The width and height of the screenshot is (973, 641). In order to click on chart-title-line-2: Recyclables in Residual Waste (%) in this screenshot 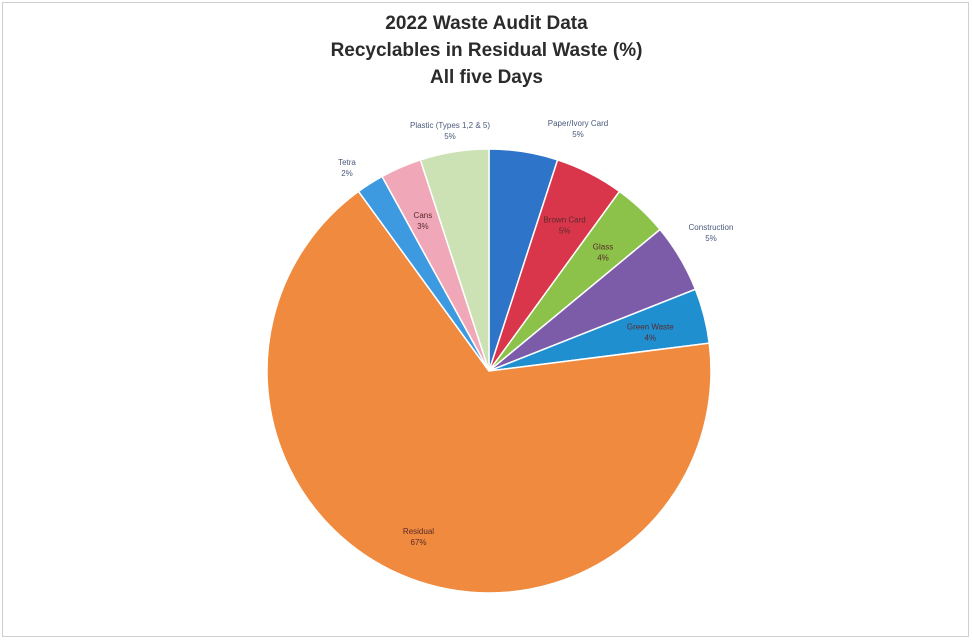, I will do `click(486, 50)`.